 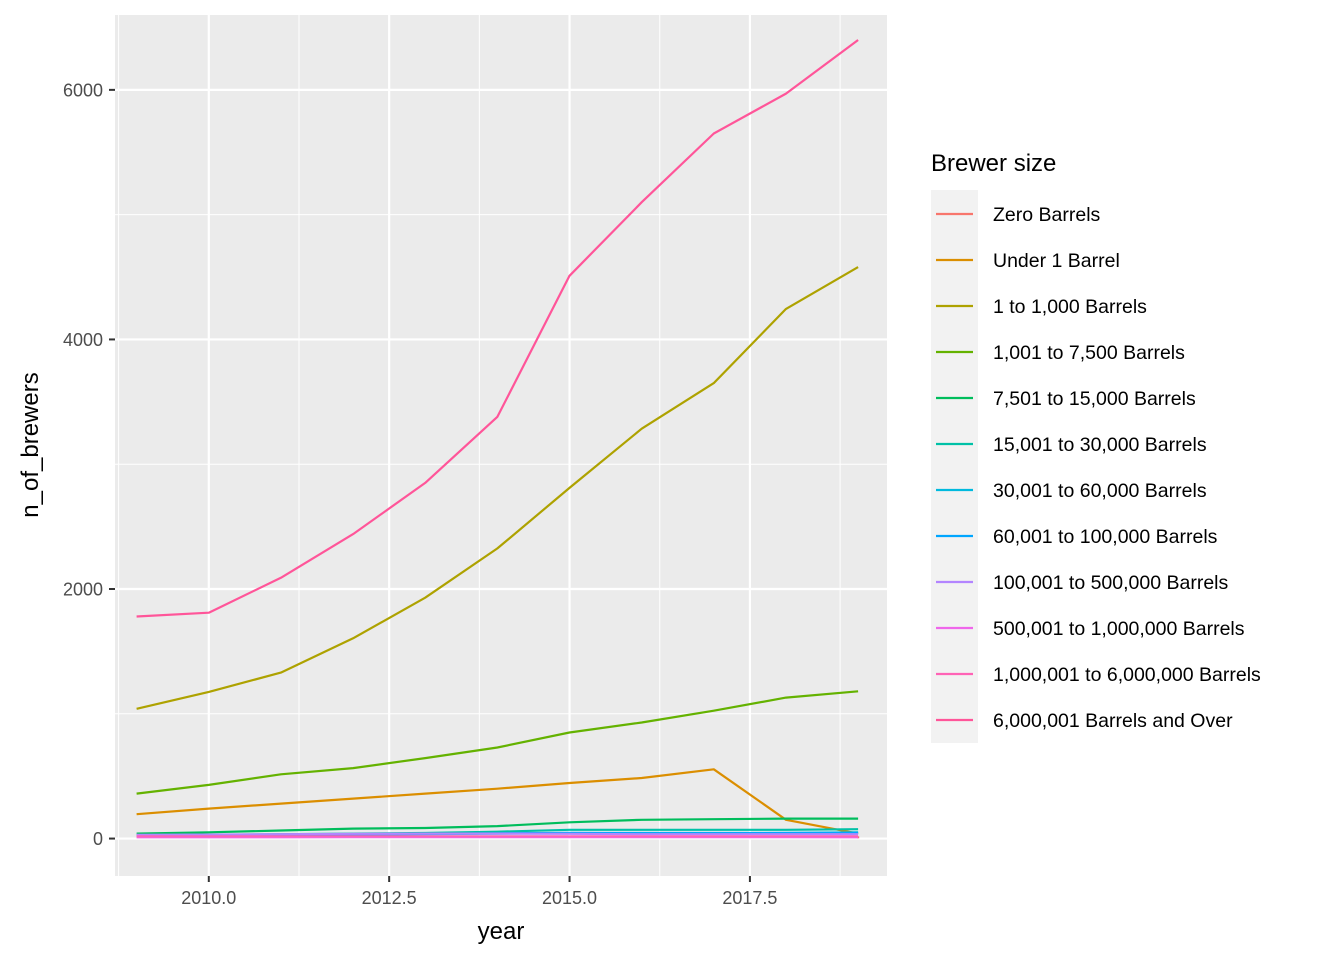 I want to click on legend-label-4: 7,501 to 15,000 Barrels, so click(x=1094, y=399).